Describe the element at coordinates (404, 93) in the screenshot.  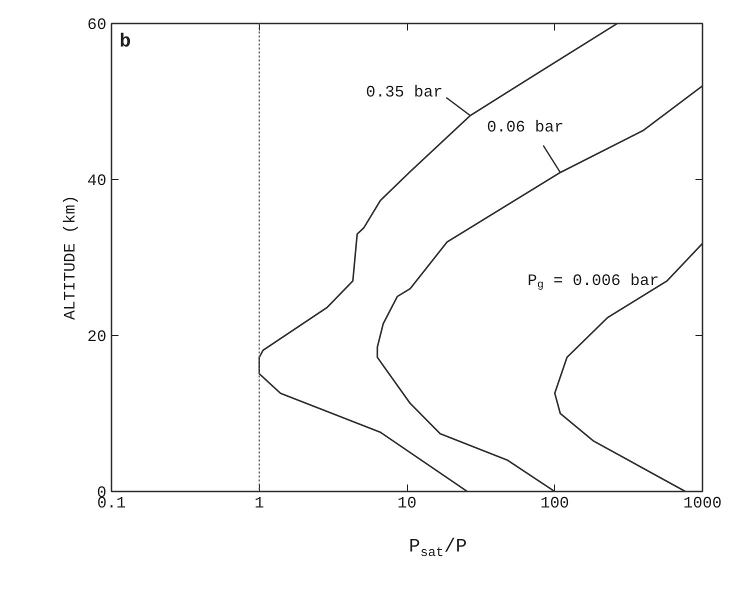
I see `annotation: 0.35 bar` at that location.